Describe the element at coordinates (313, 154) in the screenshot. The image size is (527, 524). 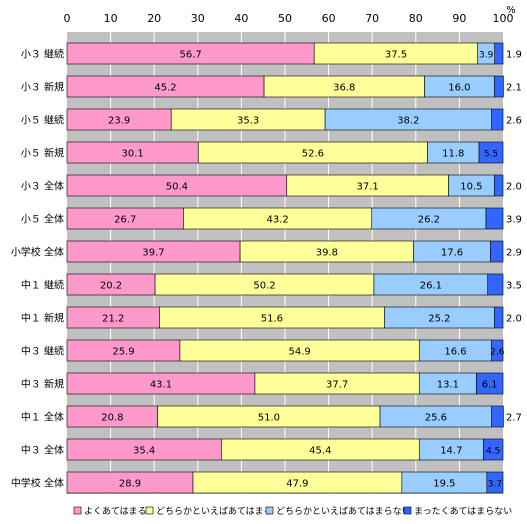
I see `data-label: 52.6` at that location.